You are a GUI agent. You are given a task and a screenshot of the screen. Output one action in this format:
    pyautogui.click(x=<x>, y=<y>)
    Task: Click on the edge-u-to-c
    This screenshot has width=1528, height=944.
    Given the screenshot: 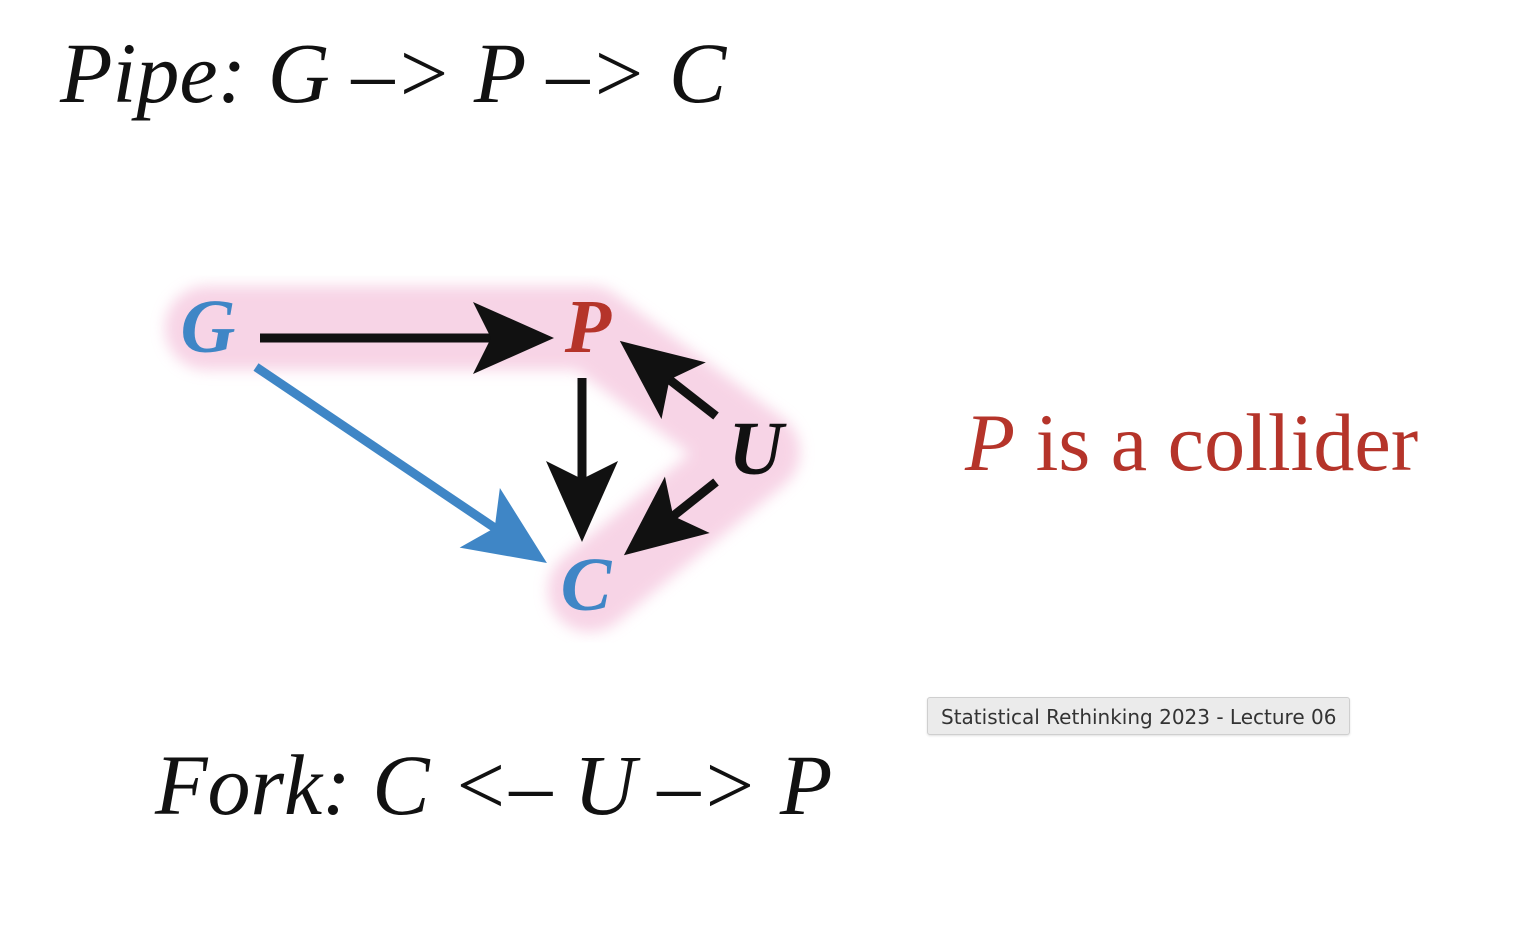 What is the action you would take?
    pyautogui.click(x=671, y=516)
    